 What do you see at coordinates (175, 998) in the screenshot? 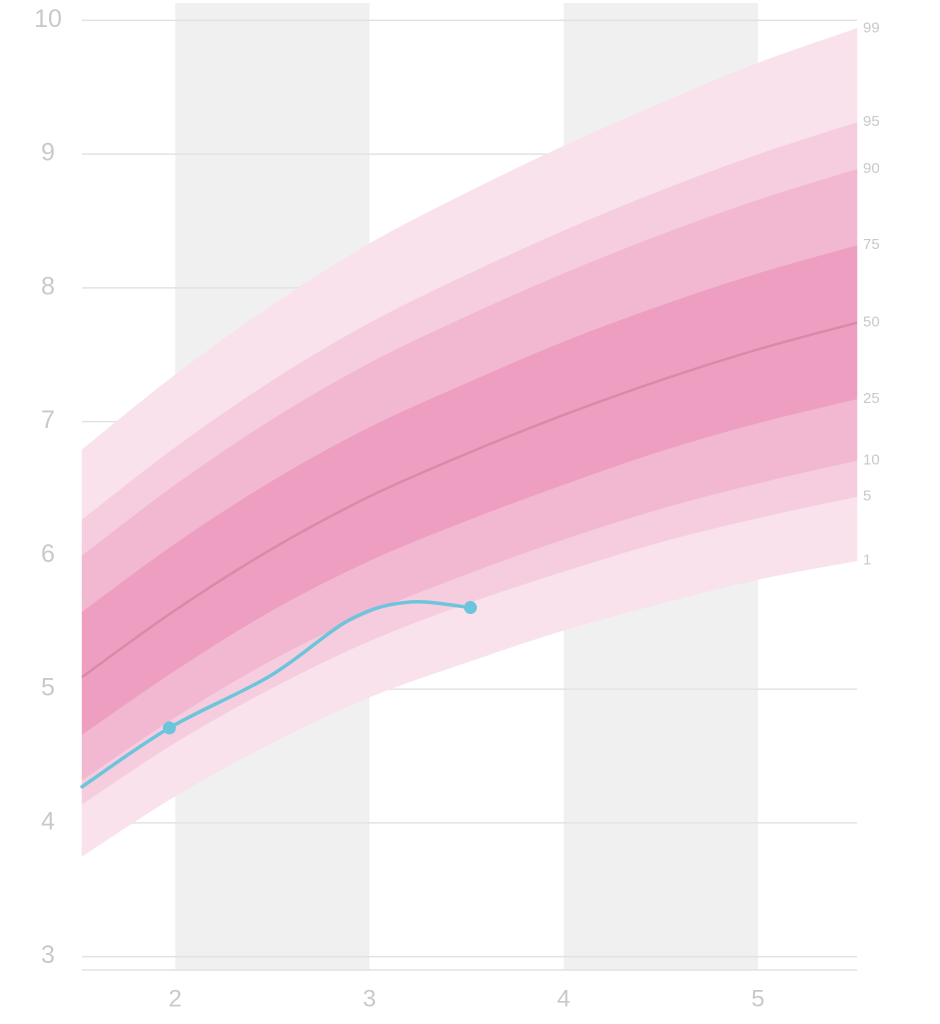
I see `x-tick-label: 2` at bounding box center [175, 998].